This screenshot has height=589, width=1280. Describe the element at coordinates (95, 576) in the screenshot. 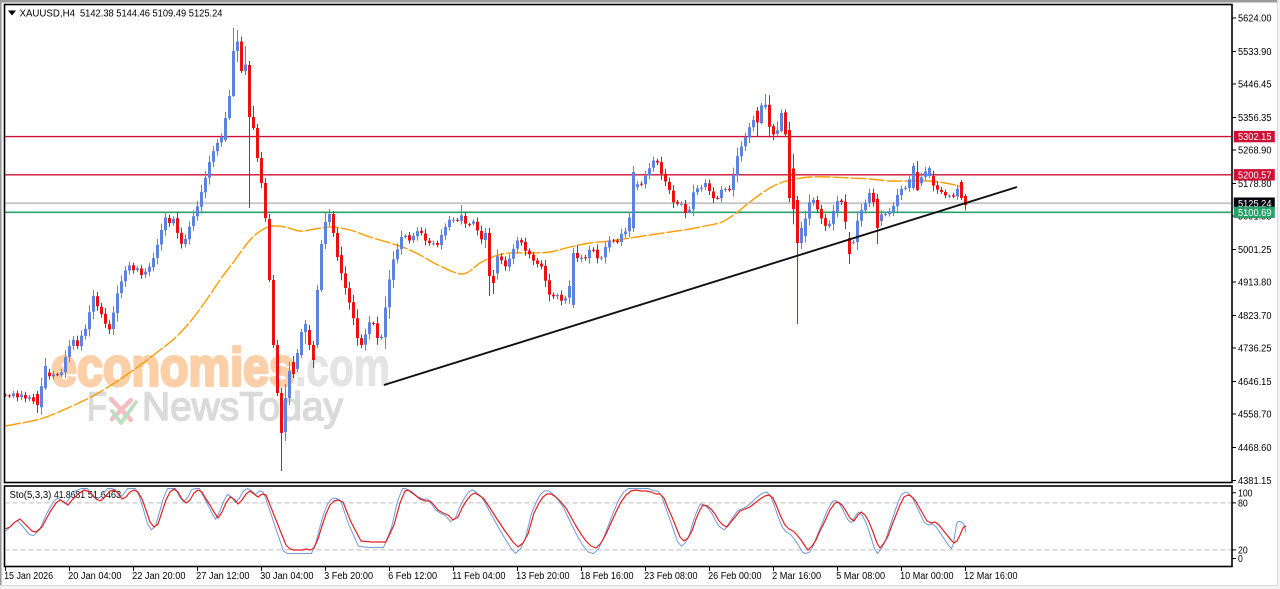

I see `svg-text: 20 Jan 04:00` at that location.